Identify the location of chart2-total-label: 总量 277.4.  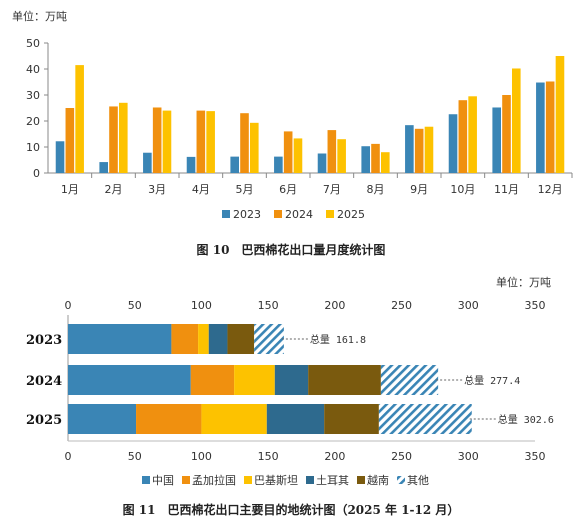
(492, 380).